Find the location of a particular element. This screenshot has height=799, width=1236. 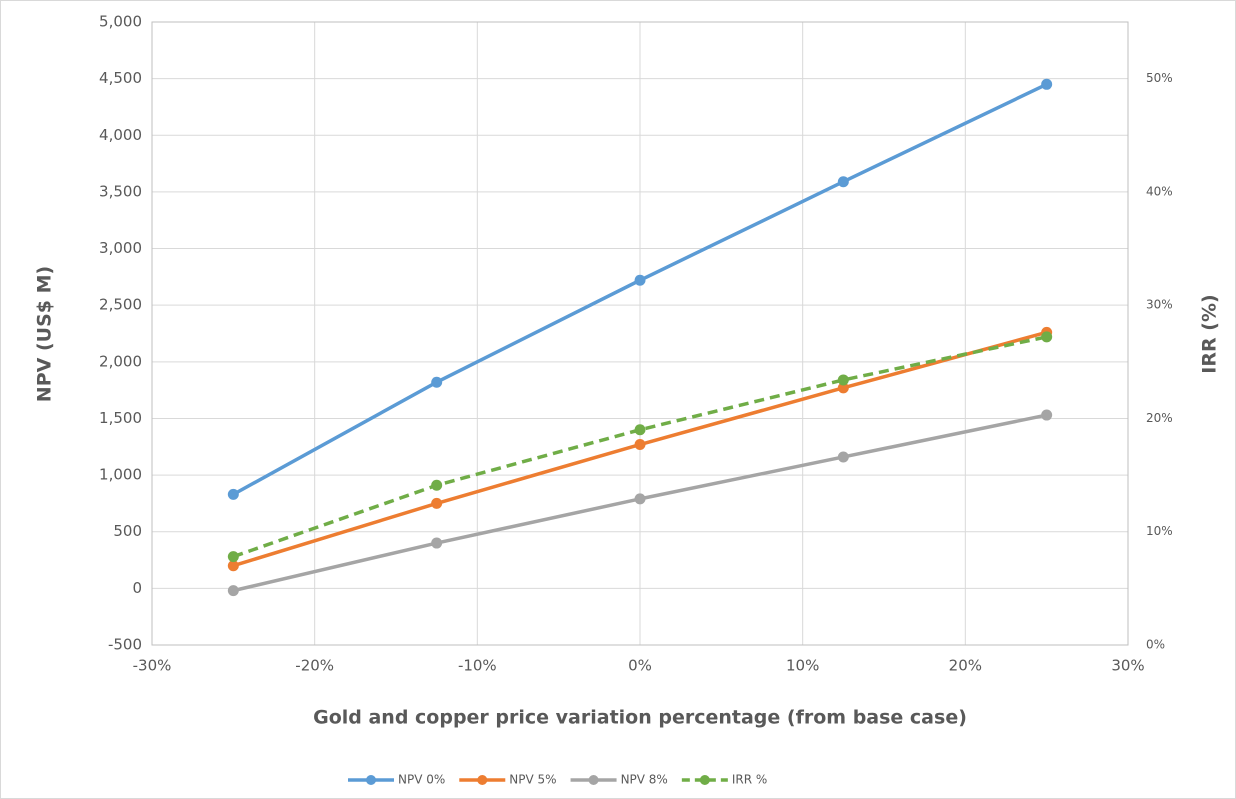

y2-tick-label: 0% is located at coordinates (1155, 645).